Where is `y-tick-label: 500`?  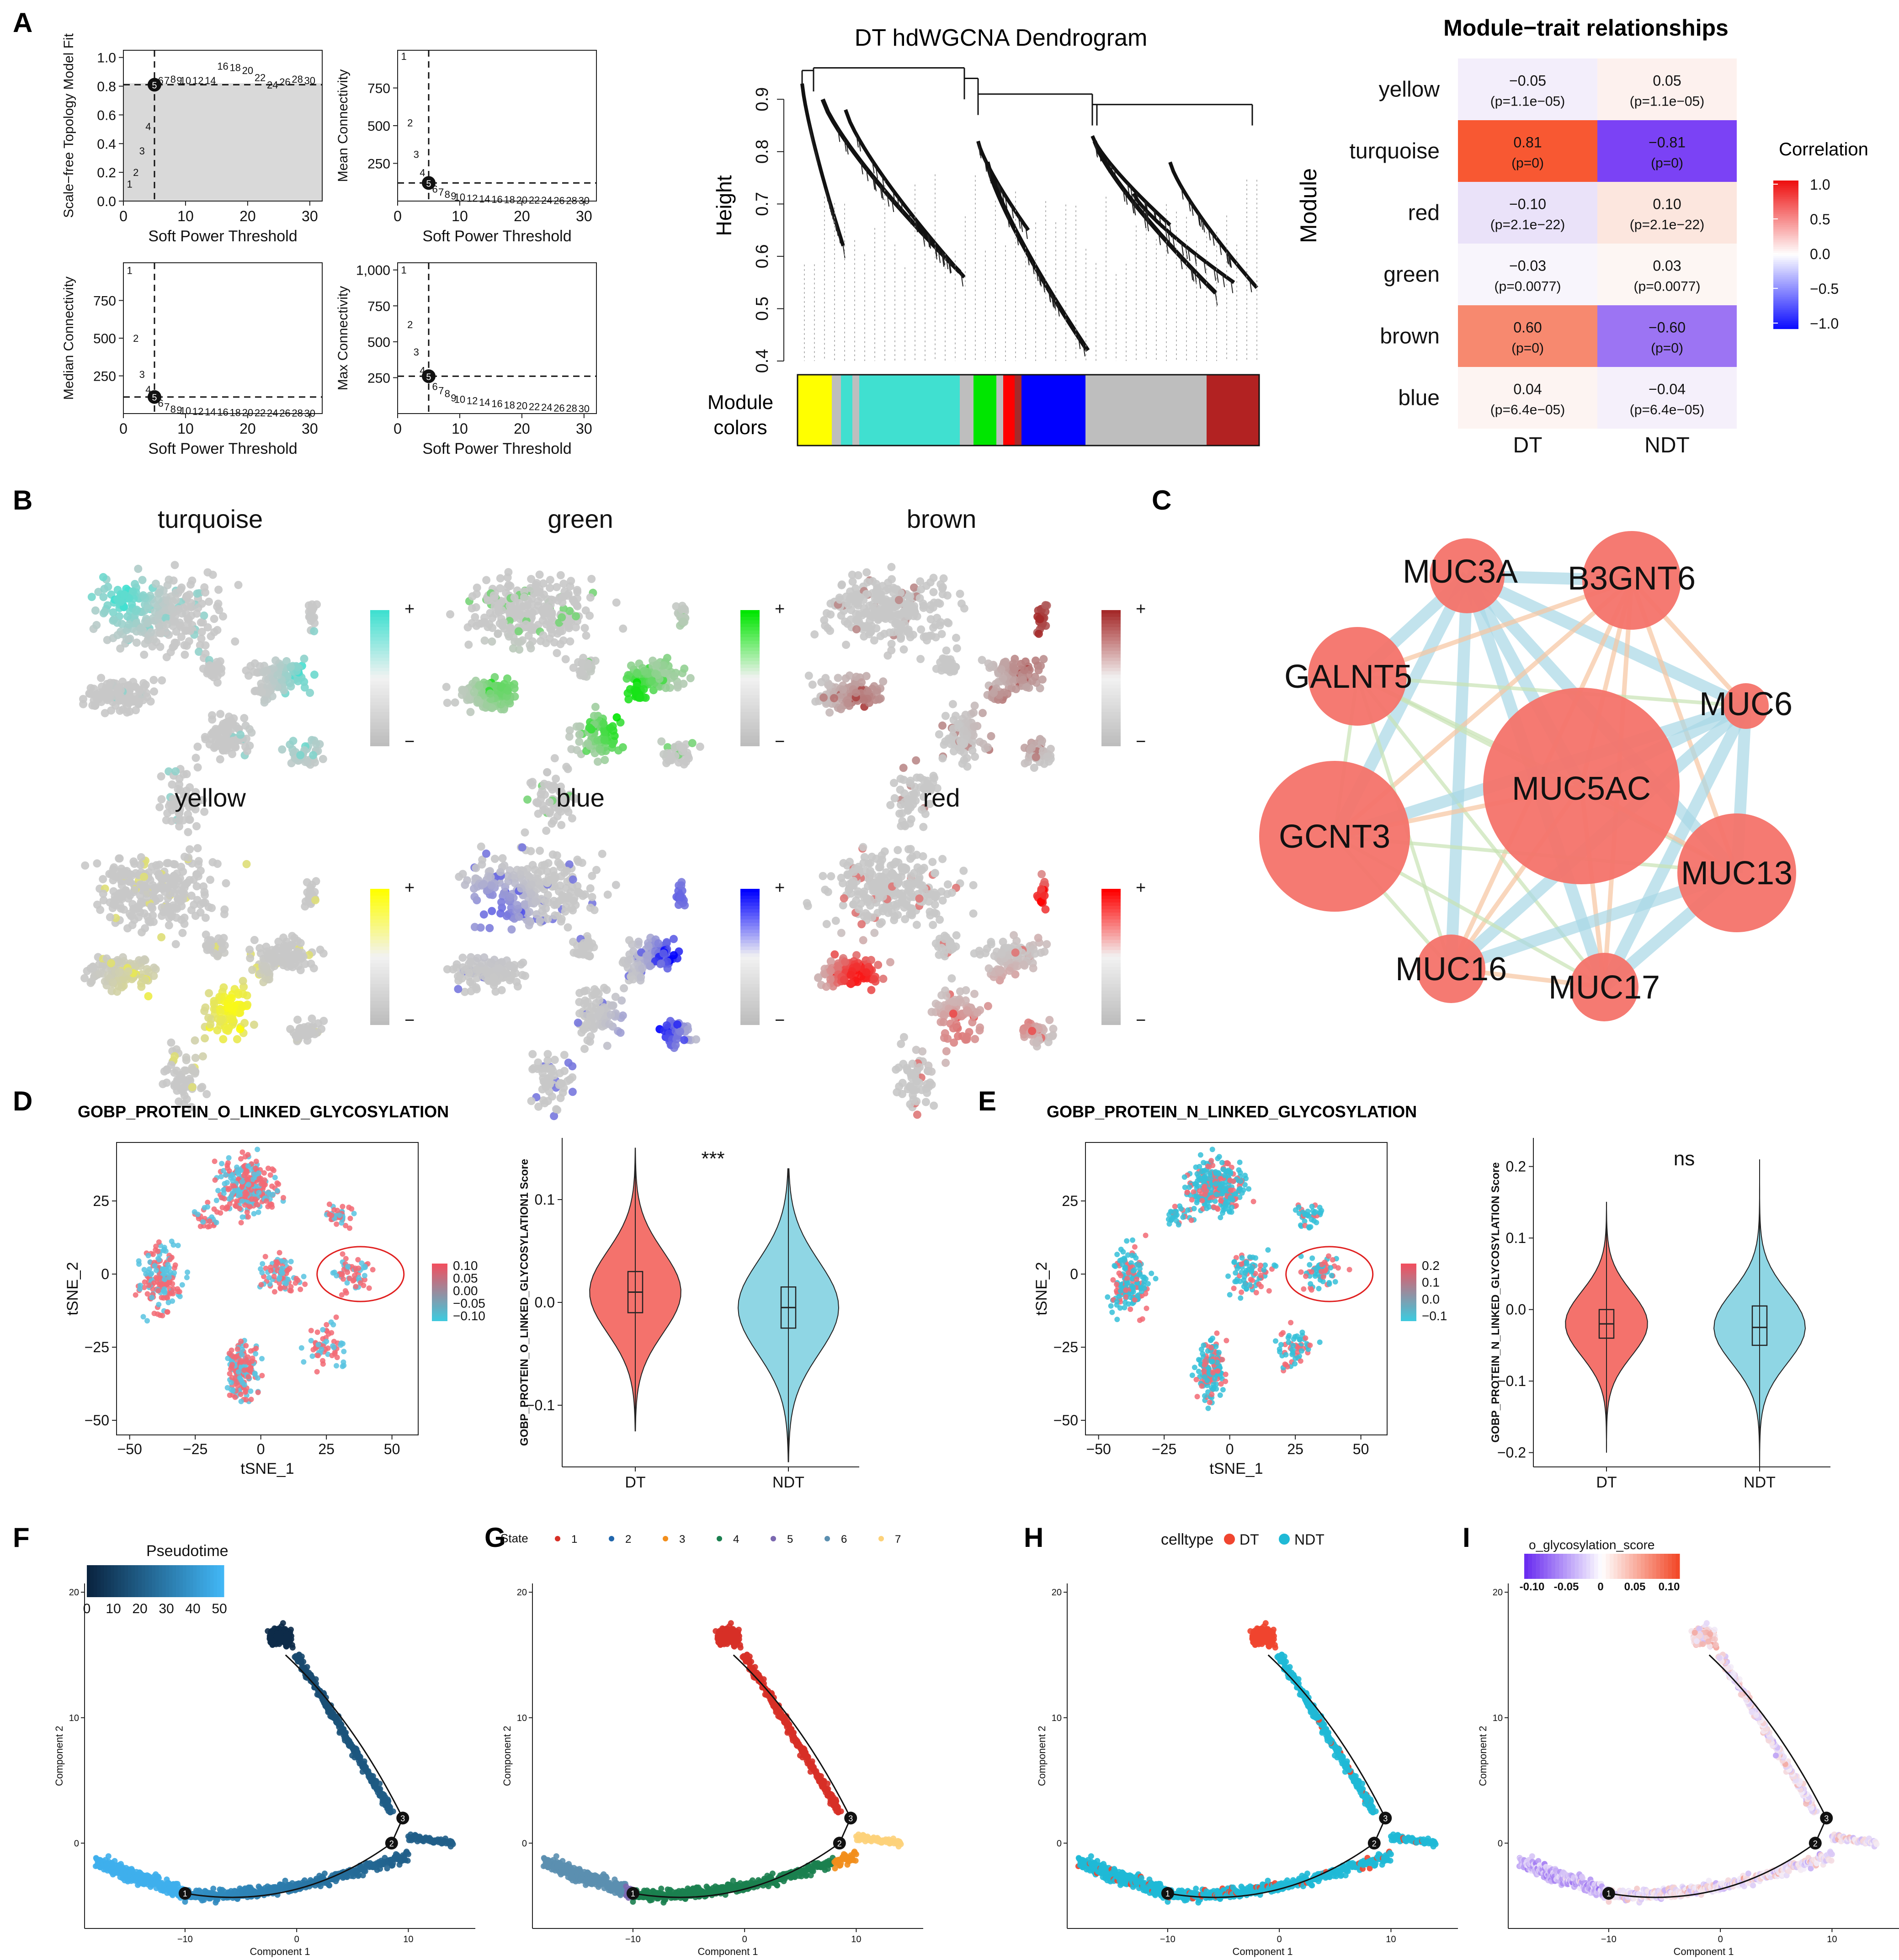 y-tick-label: 500 is located at coordinates (378, 342).